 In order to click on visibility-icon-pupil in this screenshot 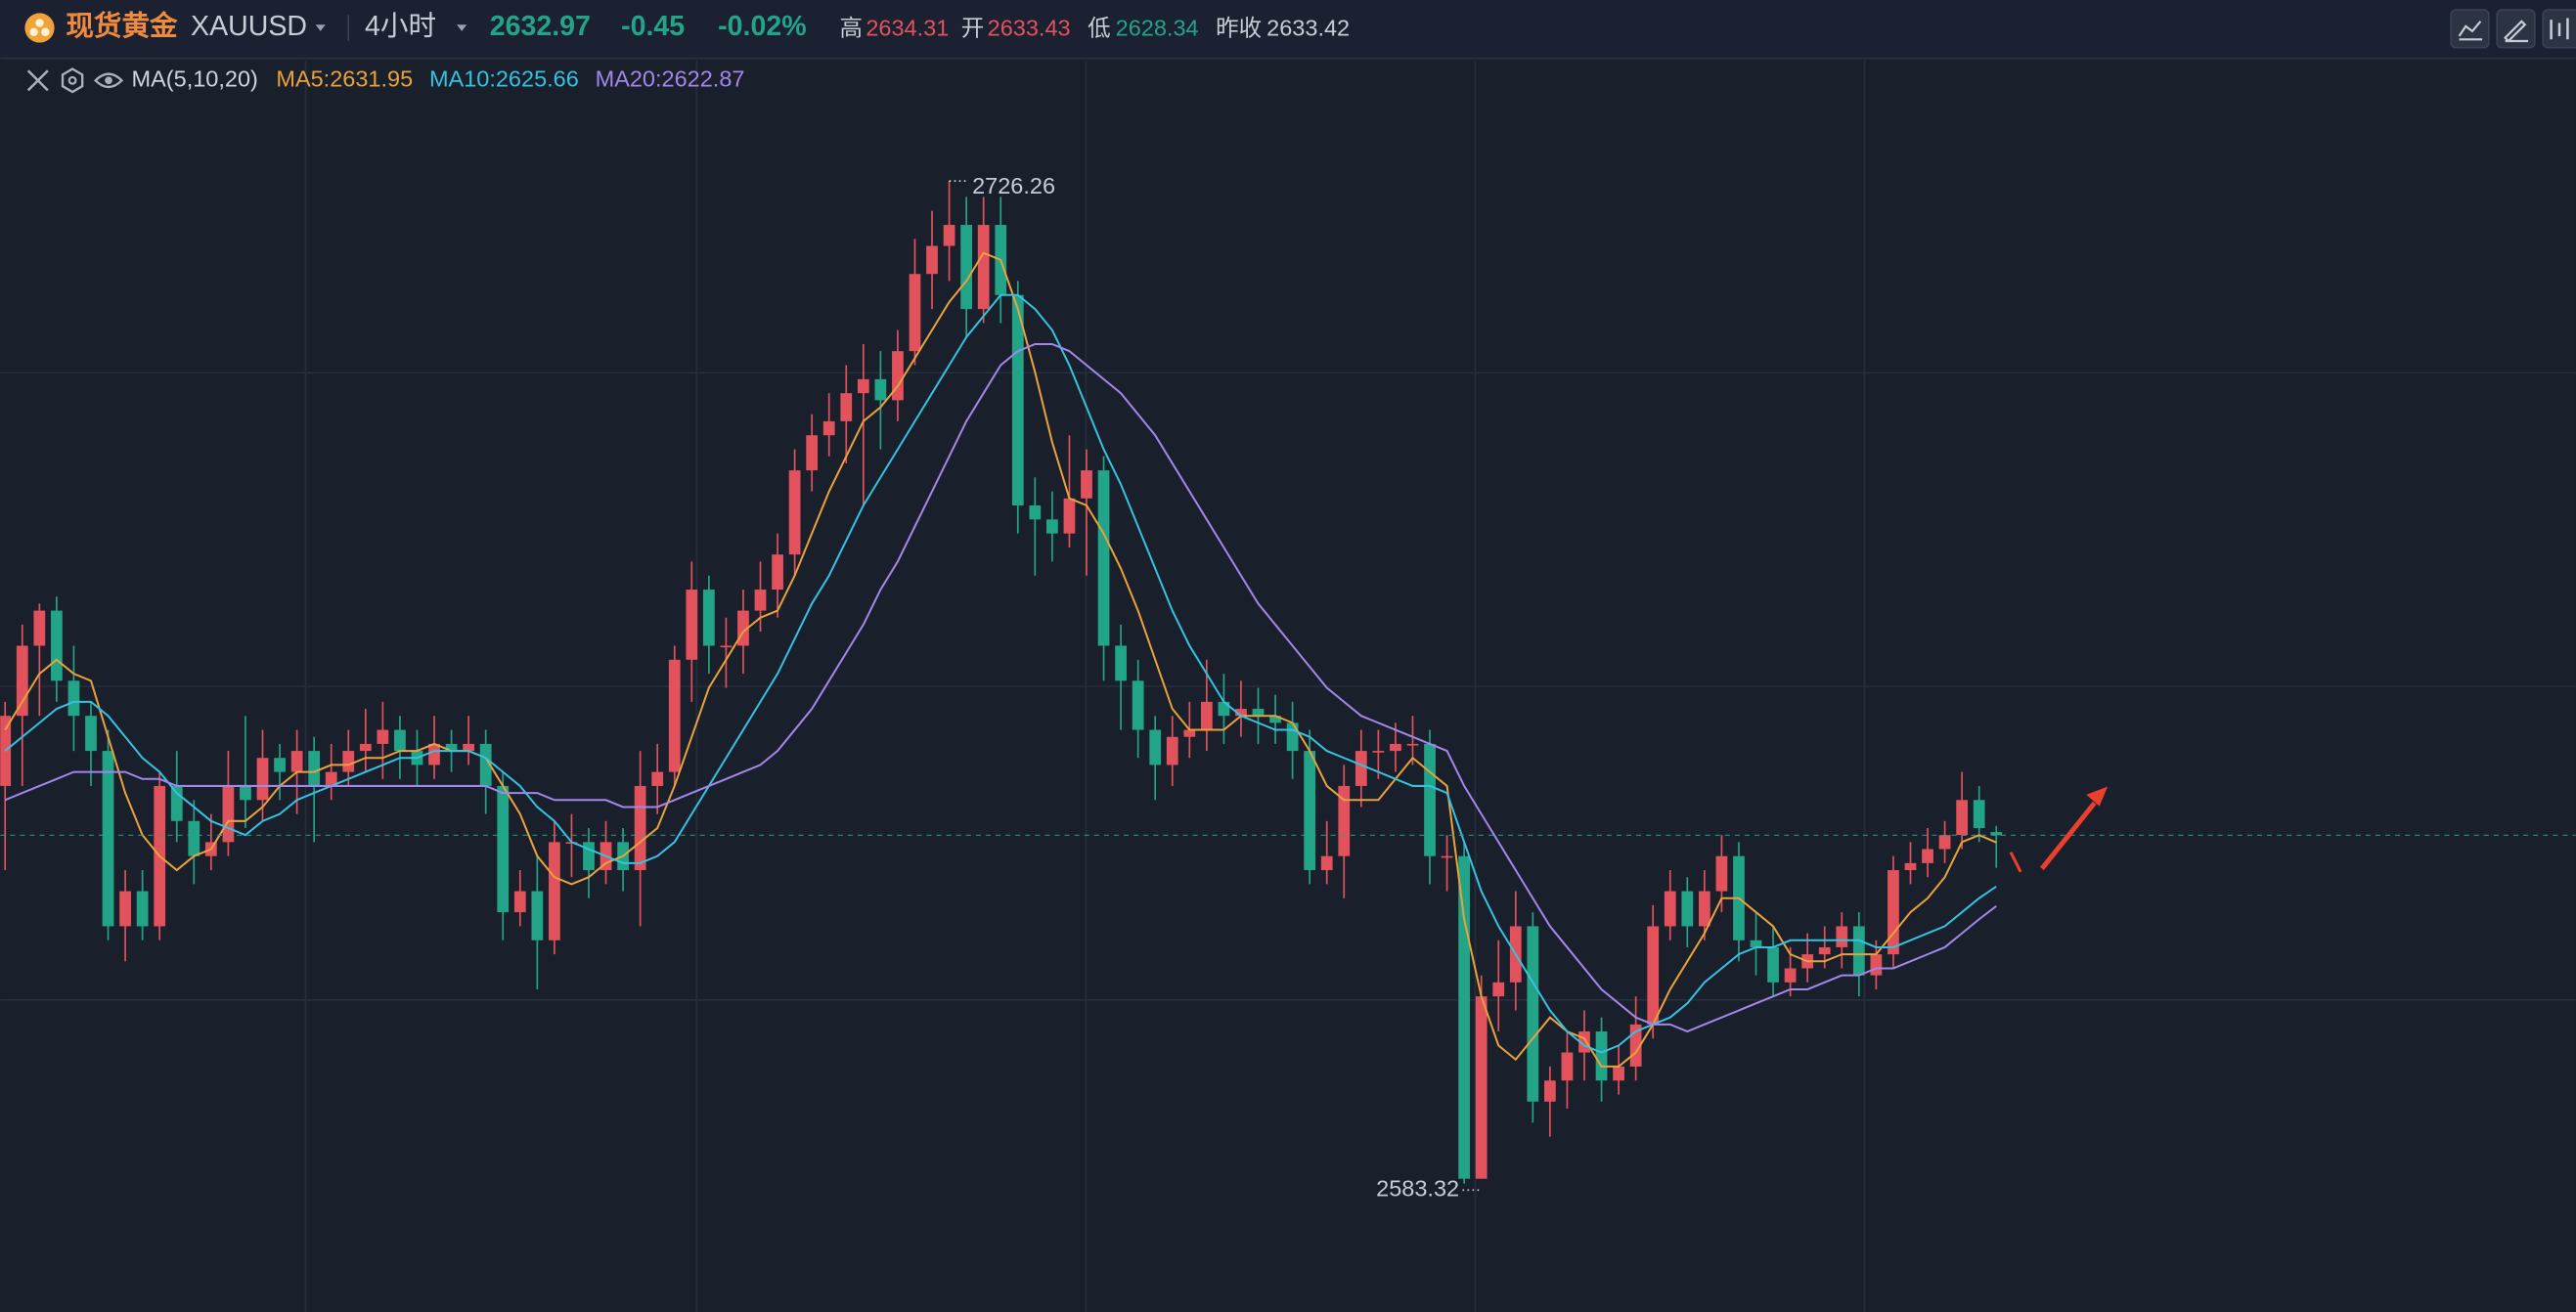, I will do `click(108, 80)`.